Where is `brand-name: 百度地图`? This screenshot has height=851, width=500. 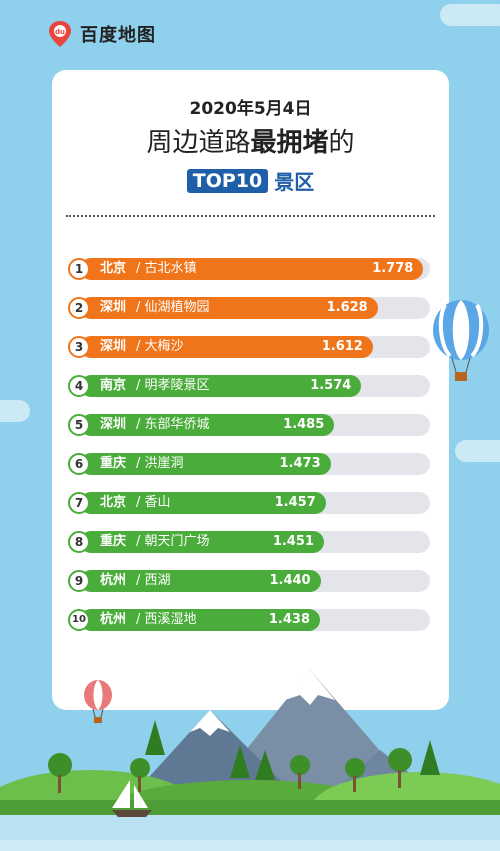 brand-name: 百度地图 is located at coordinates (118, 35).